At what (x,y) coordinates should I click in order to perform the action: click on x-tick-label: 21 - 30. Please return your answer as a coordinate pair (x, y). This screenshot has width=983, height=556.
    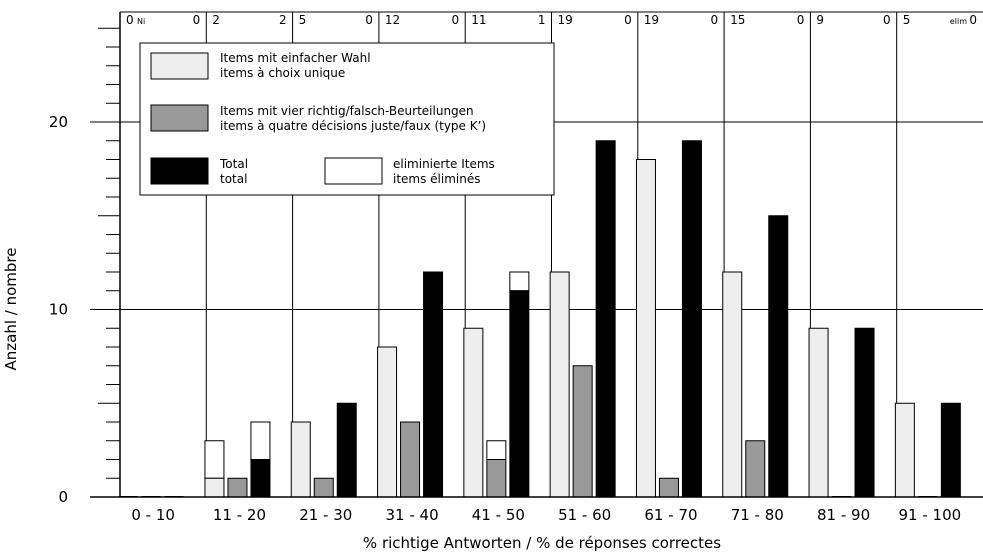
    Looking at the image, I should click on (325, 515).